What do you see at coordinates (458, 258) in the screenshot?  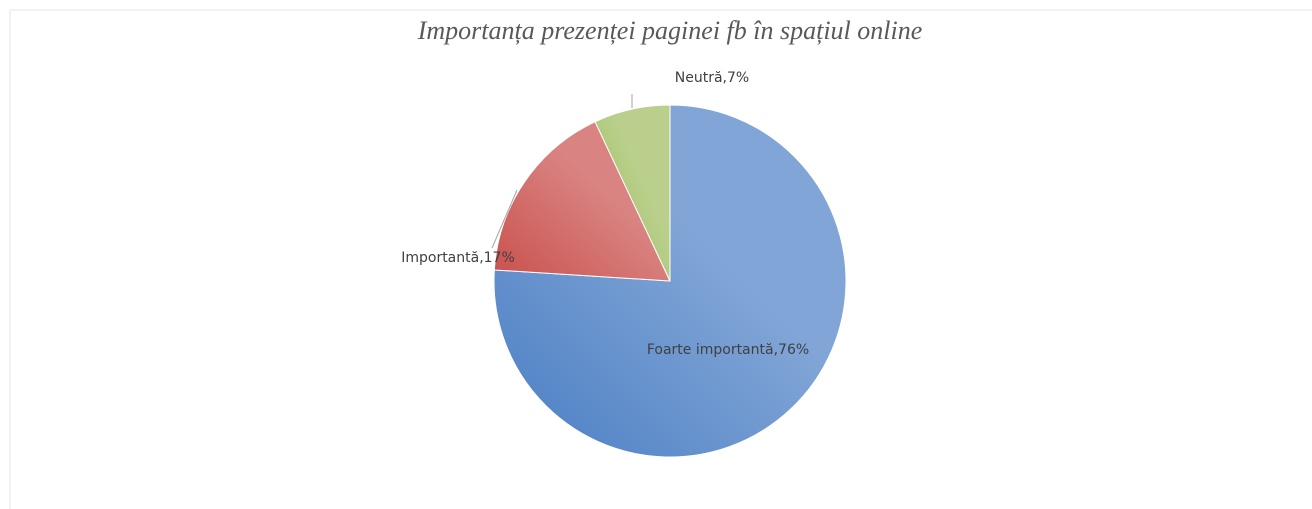 I see `data-label: Importantă,17%` at bounding box center [458, 258].